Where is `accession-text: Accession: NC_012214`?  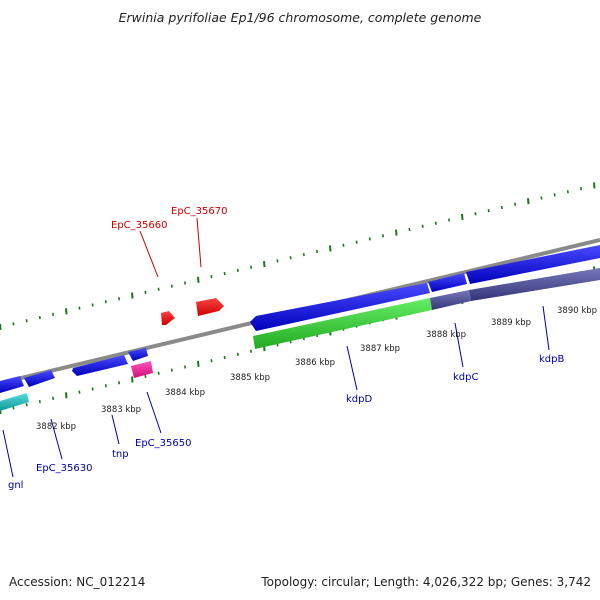
accession-text: Accession: NC_012214 is located at coordinates (77, 582).